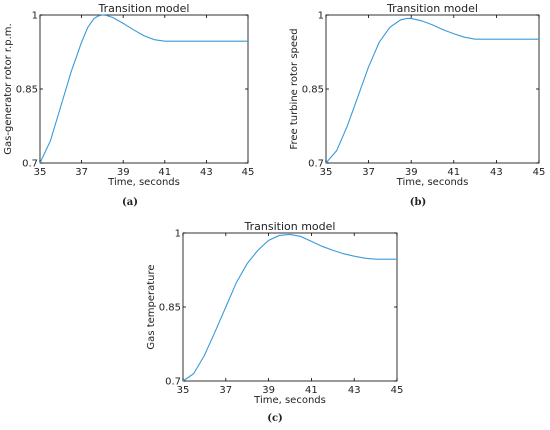 The width and height of the screenshot is (550, 430). What do you see at coordinates (151, 306) in the screenshot?
I see `y-axis-label: Gas temperature` at bounding box center [151, 306].